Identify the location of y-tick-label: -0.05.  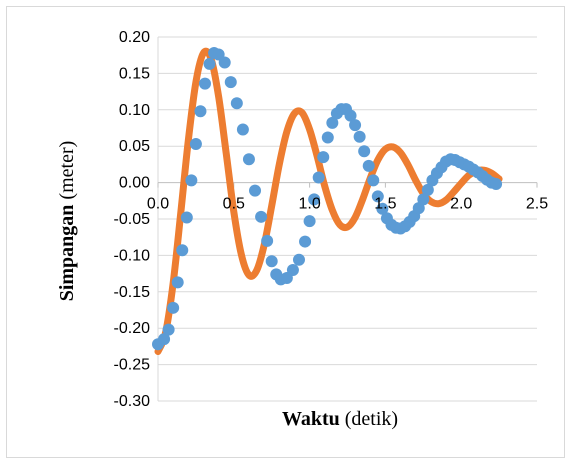
(132, 219).